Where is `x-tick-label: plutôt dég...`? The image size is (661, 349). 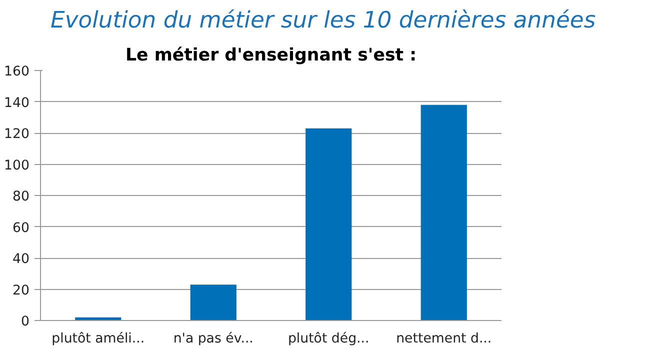
x-tick-label: plutôt dég... is located at coordinates (329, 339).